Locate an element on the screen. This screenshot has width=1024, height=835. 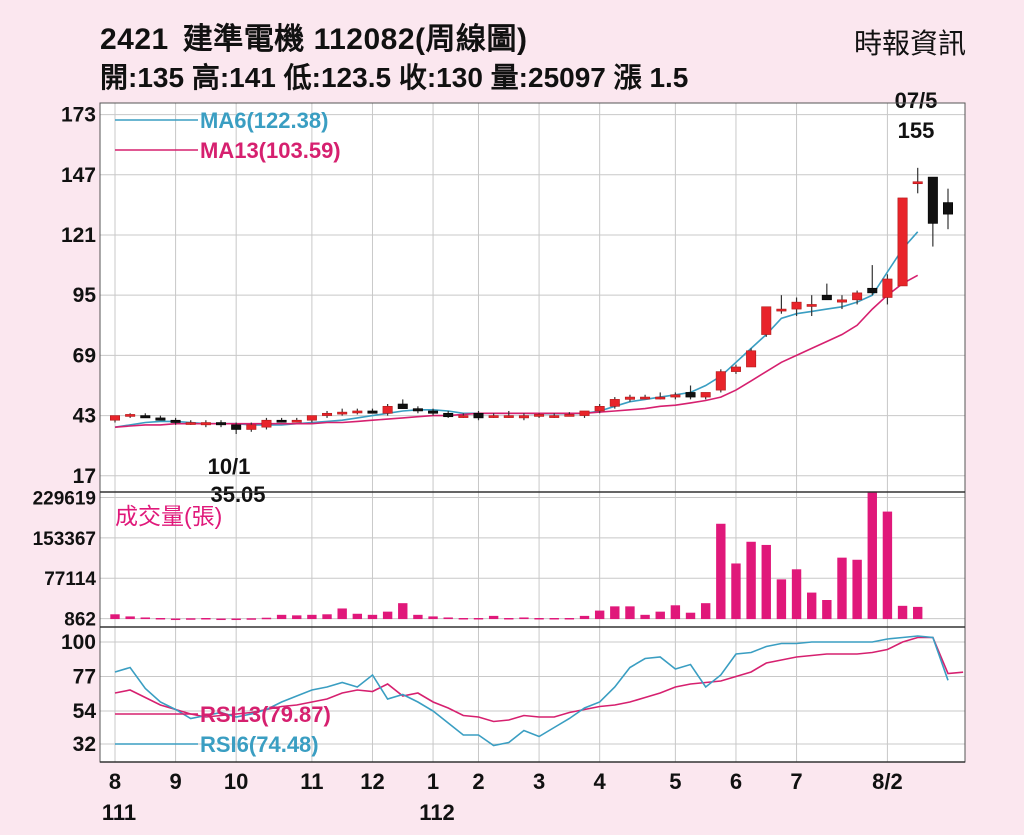
open-label: 開: is located at coordinates (119, 77).